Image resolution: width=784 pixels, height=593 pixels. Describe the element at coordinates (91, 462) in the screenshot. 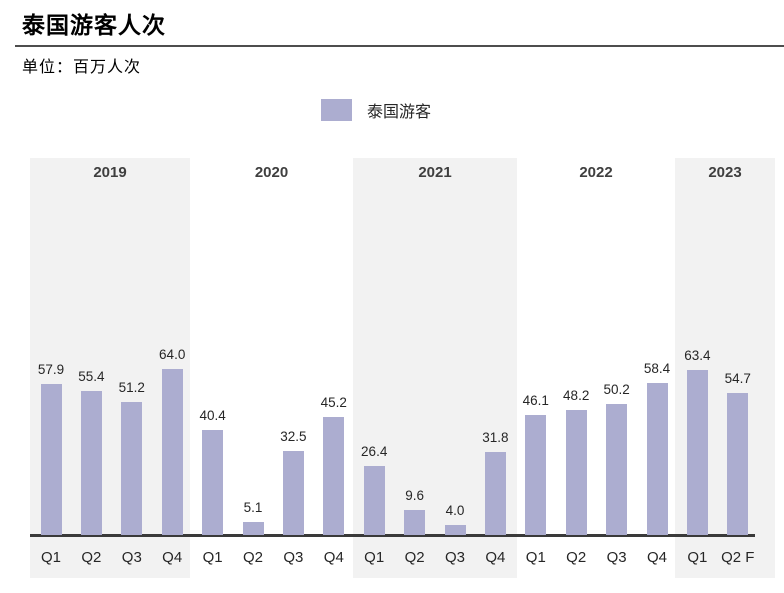

I see `bar-2019-Q2` at that location.